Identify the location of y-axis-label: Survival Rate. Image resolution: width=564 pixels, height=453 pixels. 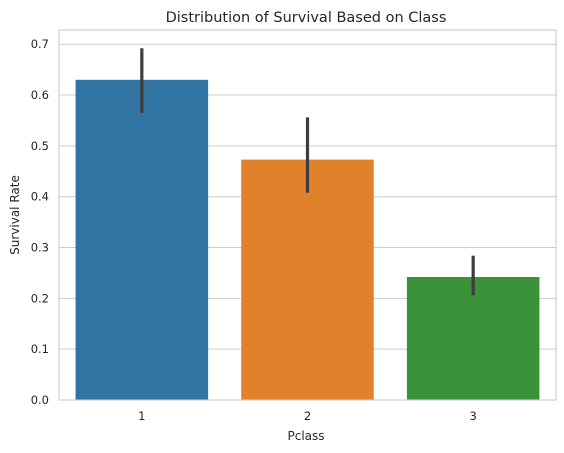
(15, 215).